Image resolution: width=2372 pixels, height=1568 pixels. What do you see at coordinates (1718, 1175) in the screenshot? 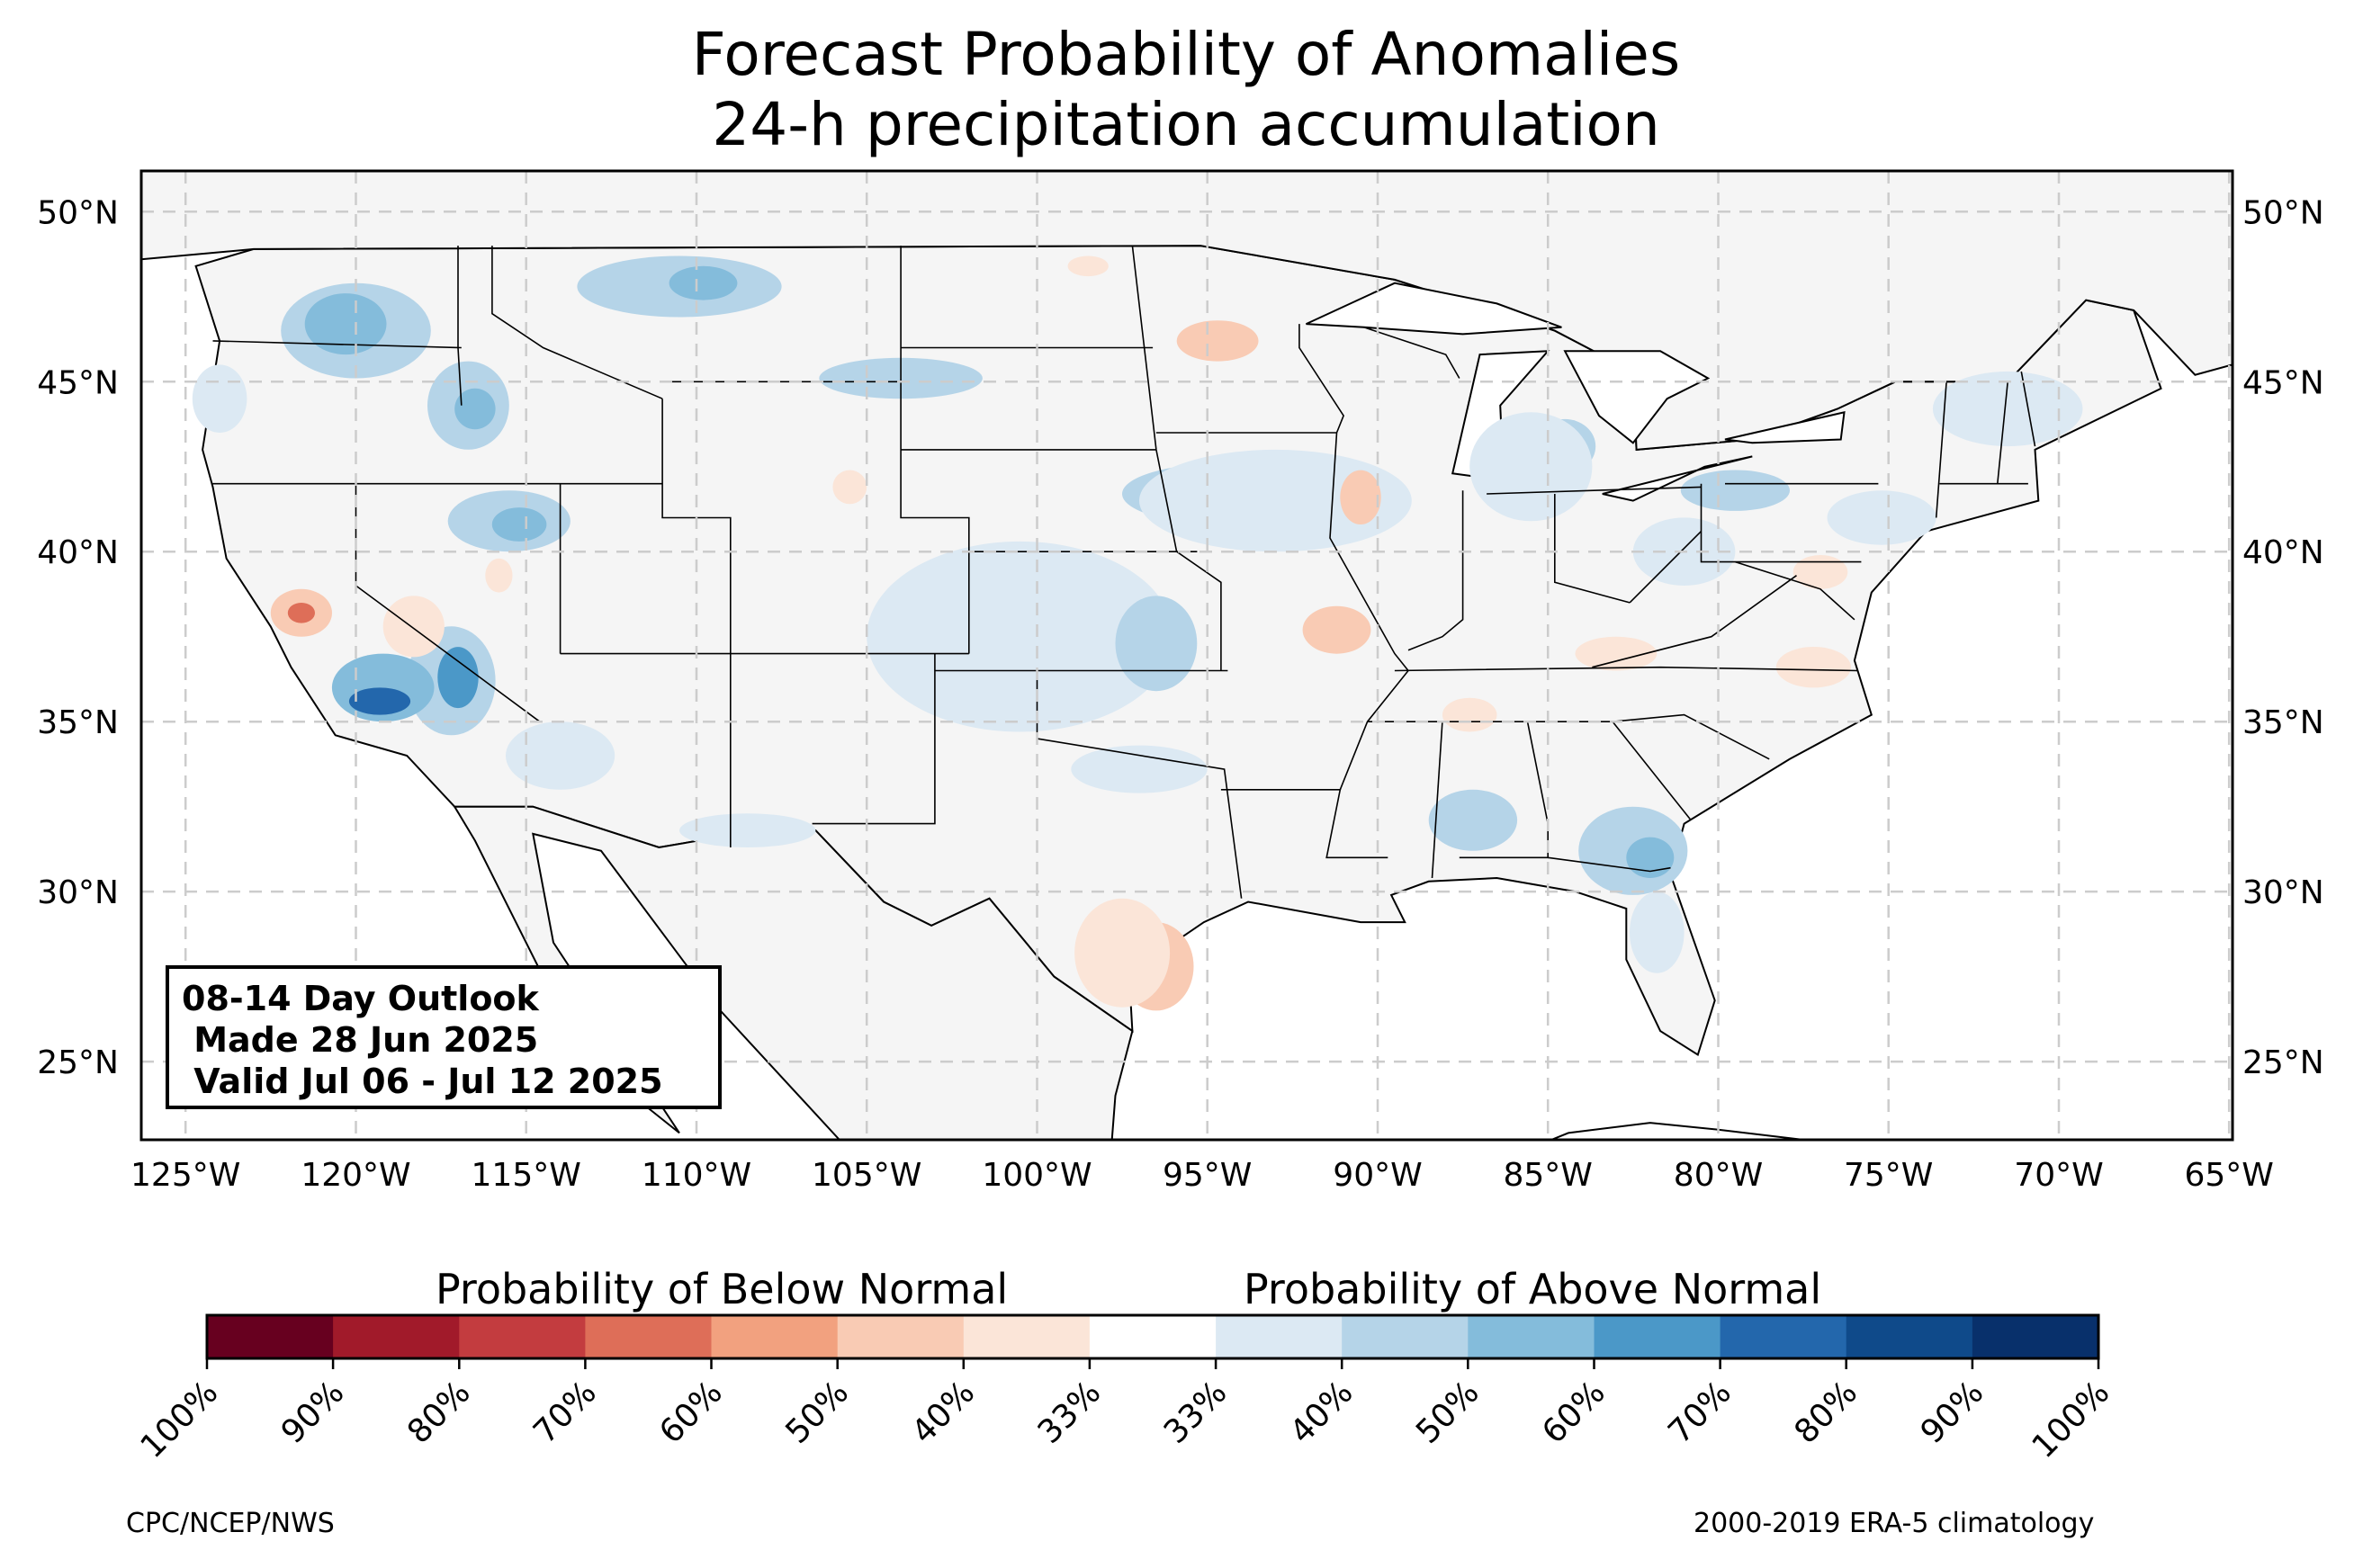
I see `lon-label: 80°W` at bounding box center [1718, 1175].